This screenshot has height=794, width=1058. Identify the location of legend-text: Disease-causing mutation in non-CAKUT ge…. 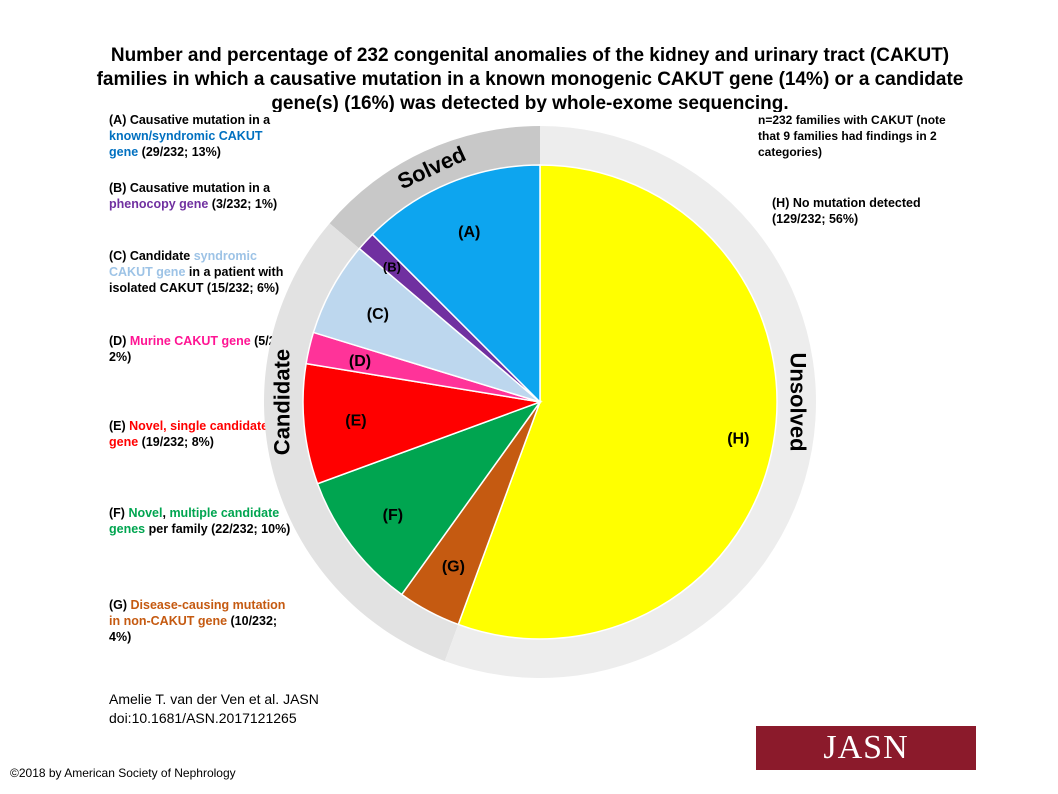
(197, 613).